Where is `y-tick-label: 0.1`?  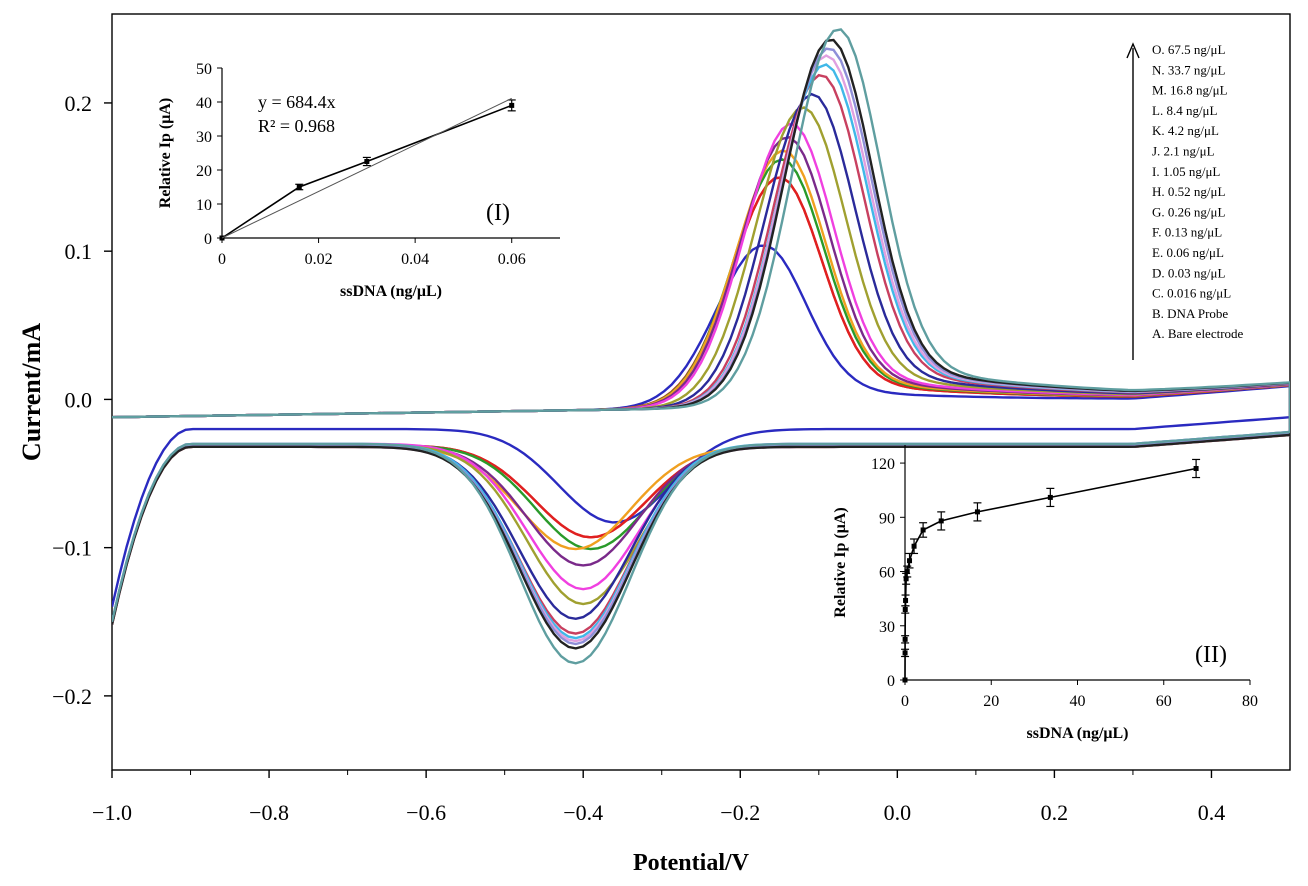
y-tick-label: 0.1 is located at coordinates (79, 251).